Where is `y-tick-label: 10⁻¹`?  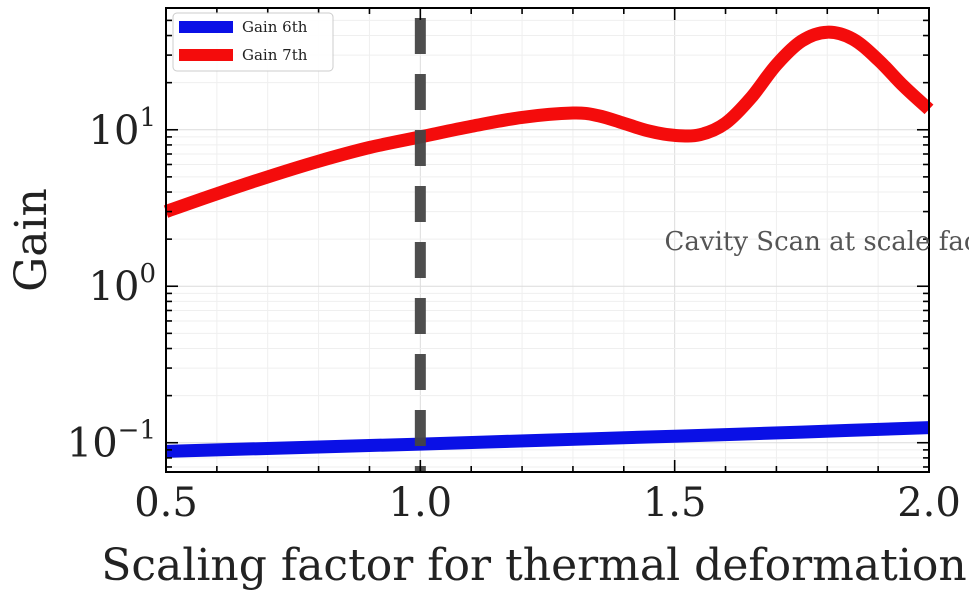 y-tick-label: 10⁻¹ is located at coordinates (111, 441).